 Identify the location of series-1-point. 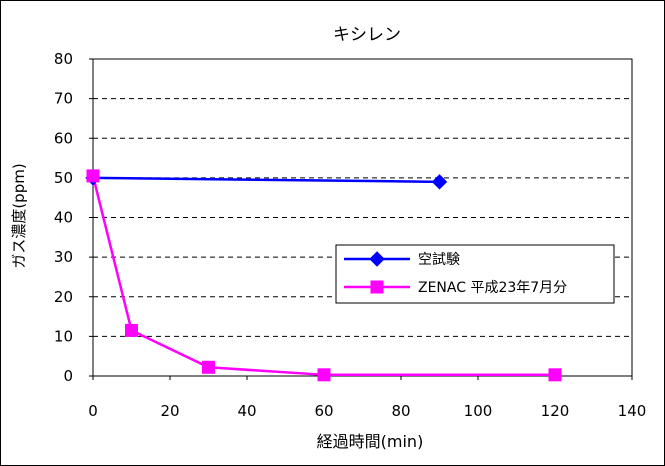
(439, 182).